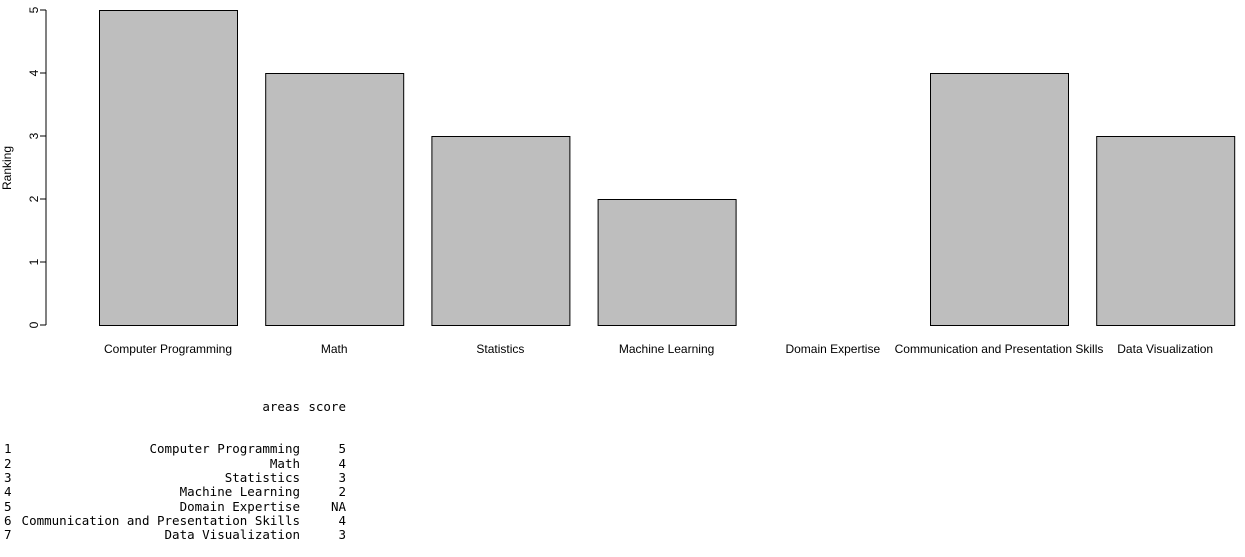 The image size is (1245, 557). What do you see at coordinates (342, 449) in the screenshot?
I see `row-score: 5` at bounding box center [342, 449].